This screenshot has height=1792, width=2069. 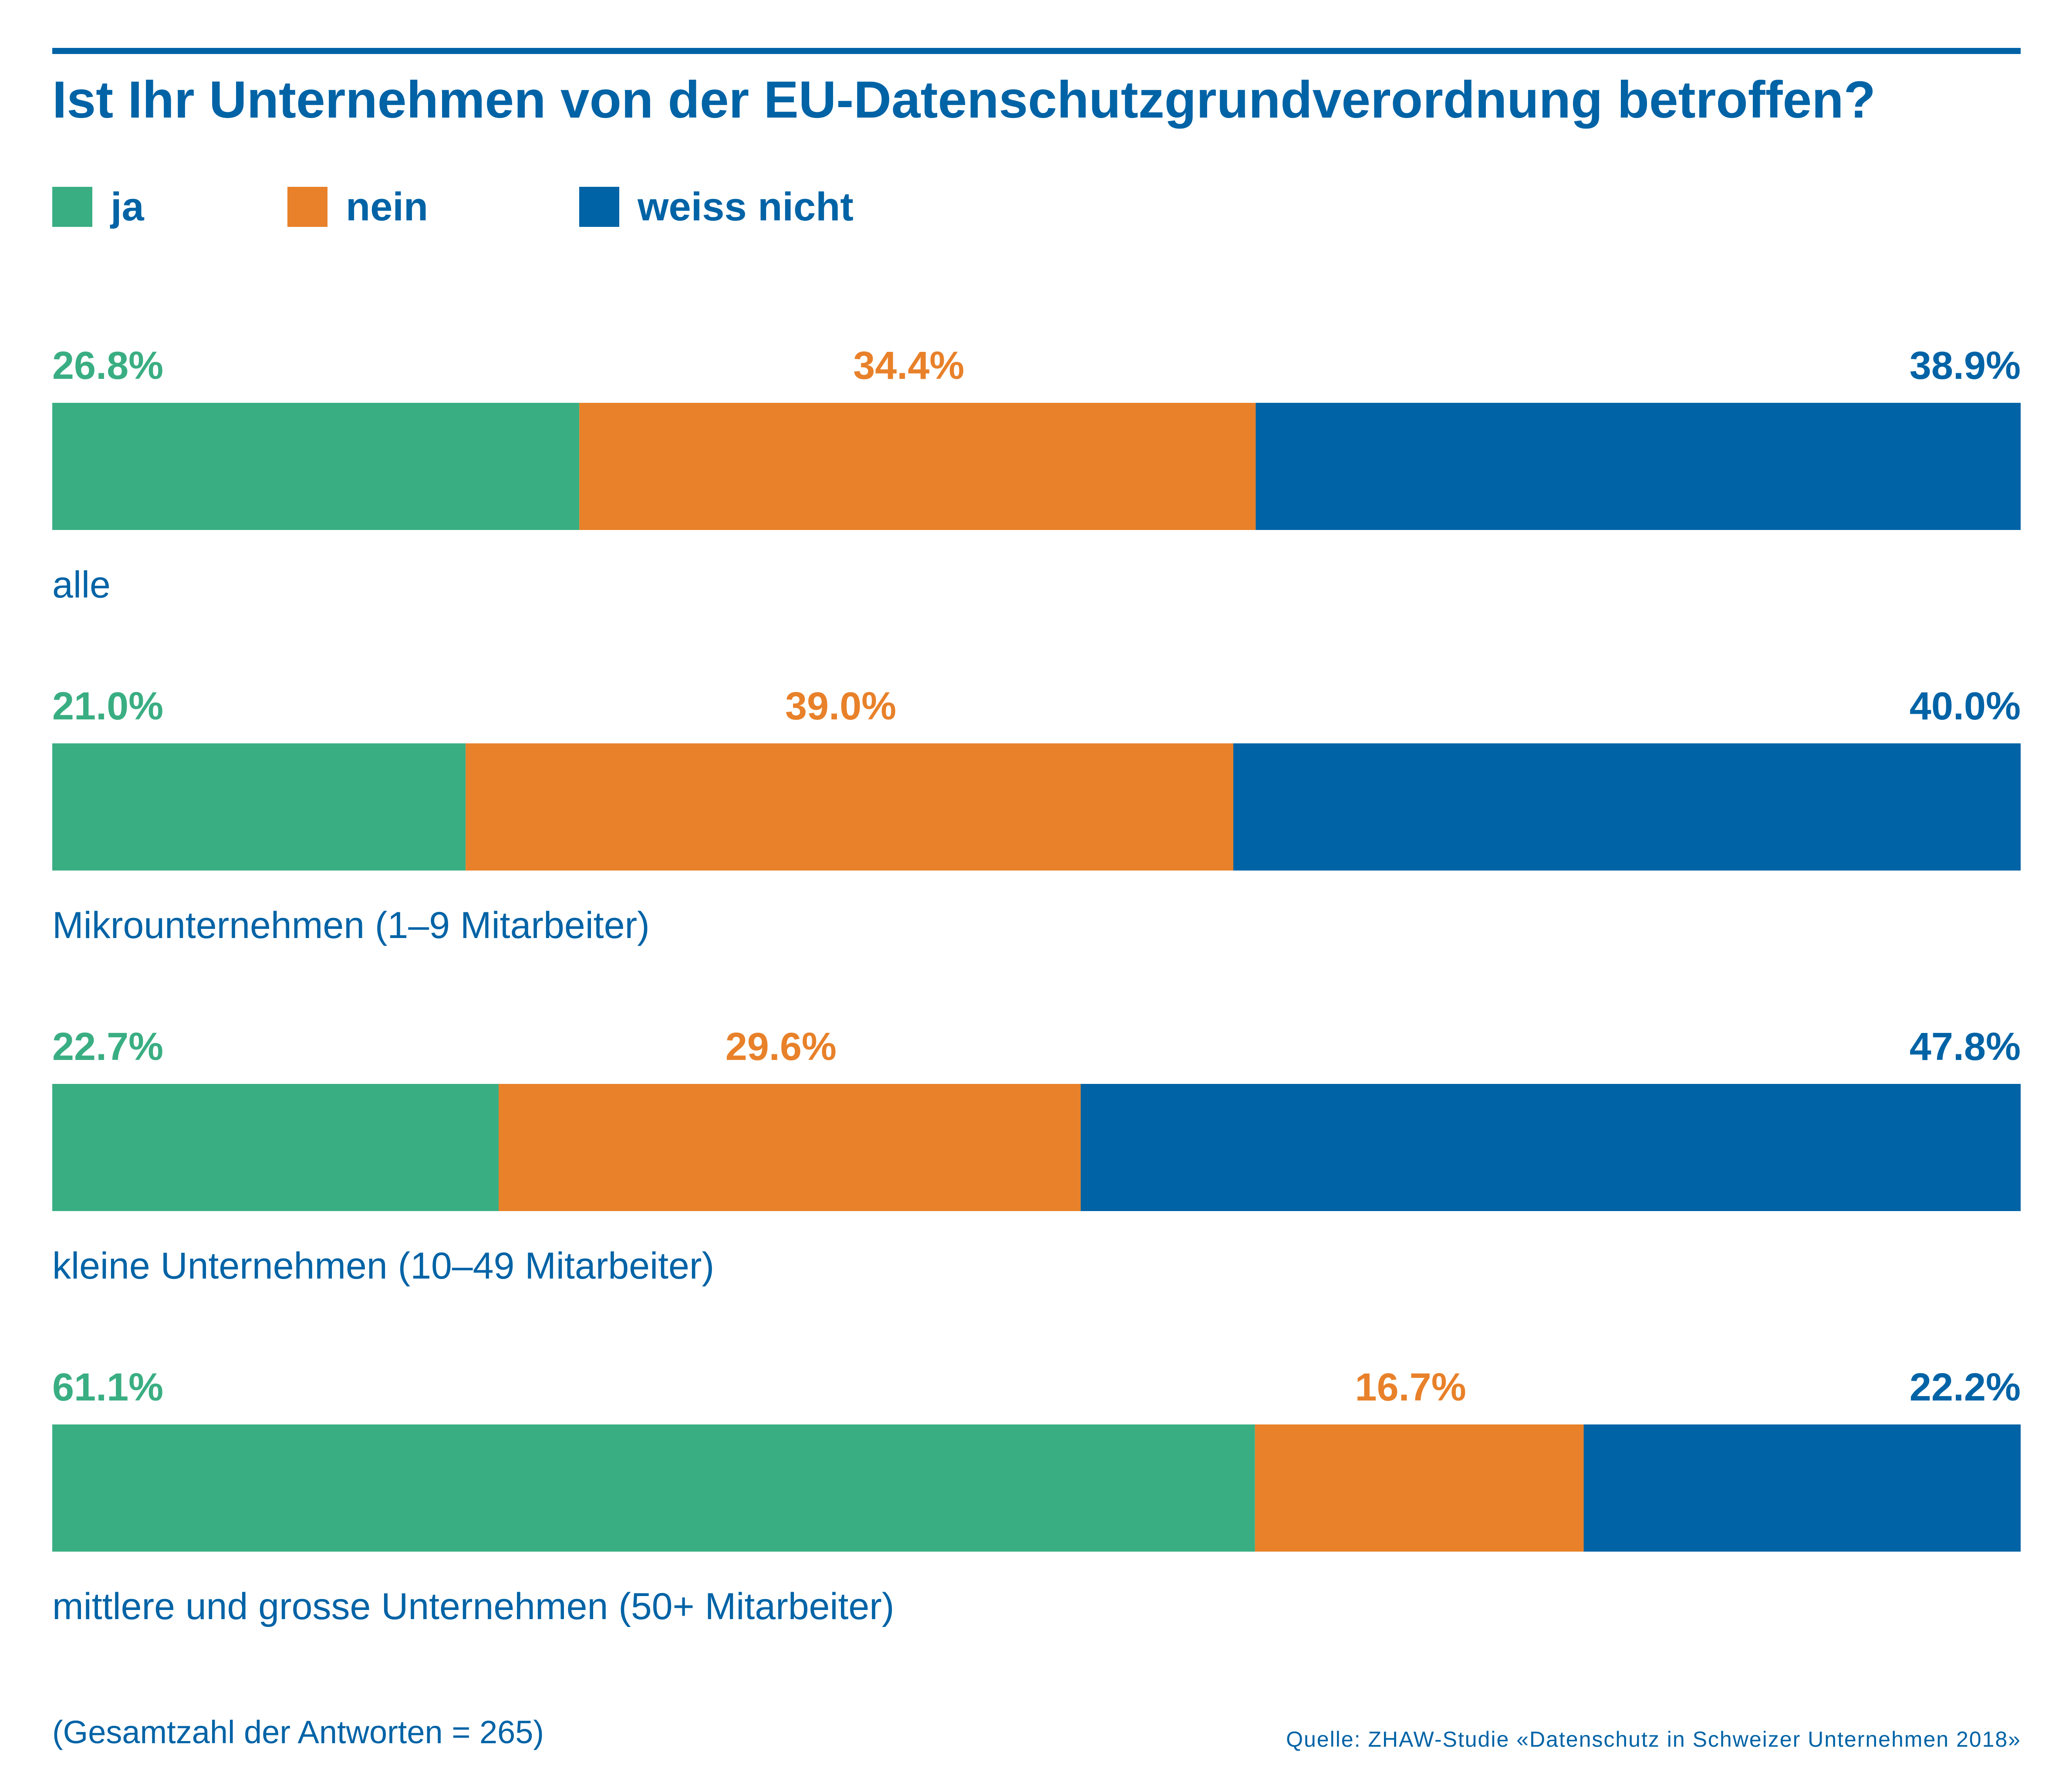 What do you see at coordinates (298, 1732) in the screenshot?
I see `footnote: (Gesamtzahl der Antworten = 265)` at bounding box center [298, 1732].